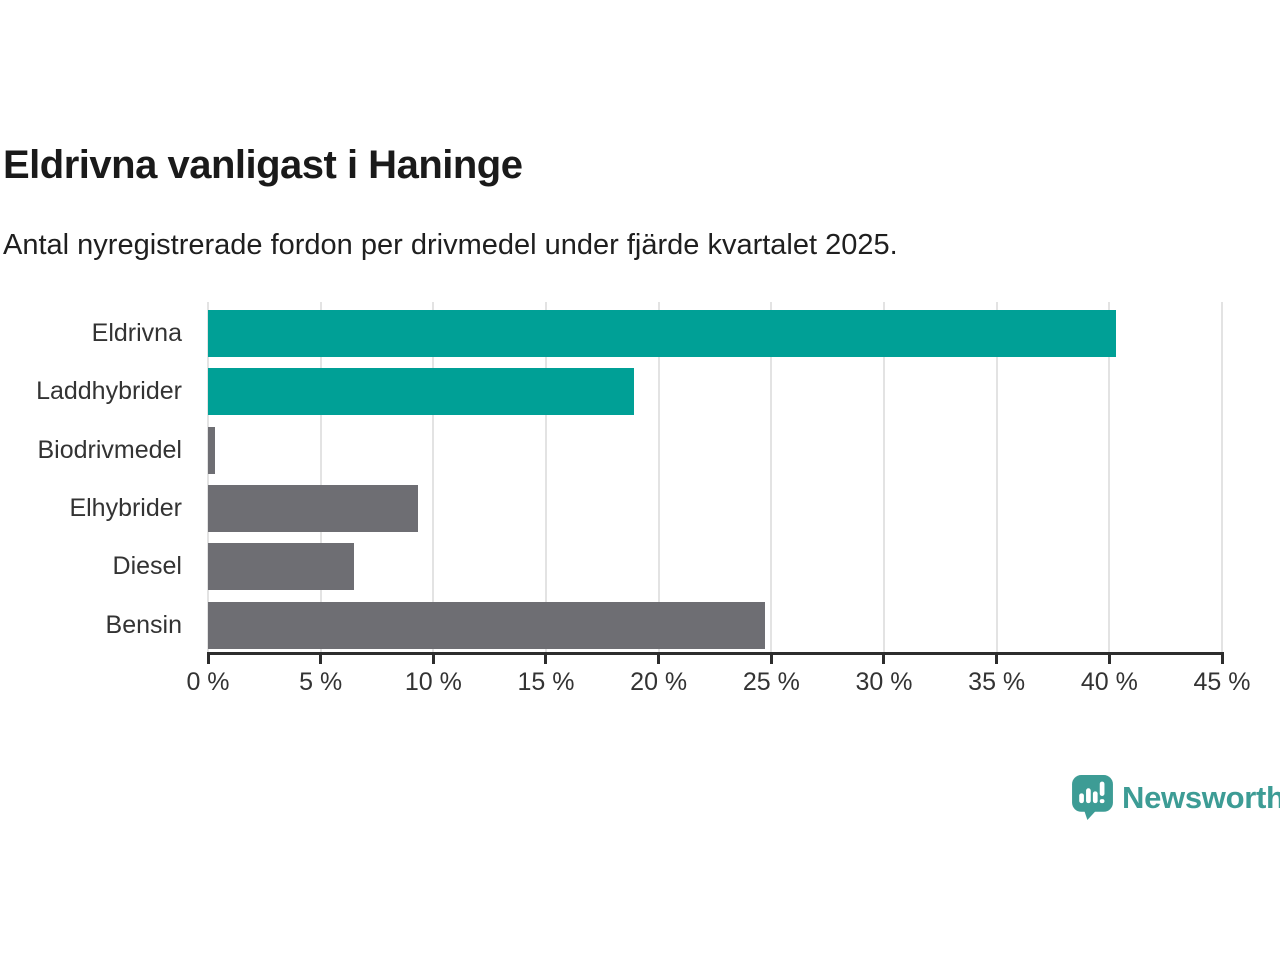 The height and width of the screenshot is (960, 1280). I want to click on bar-diesel, so click(281, 567).